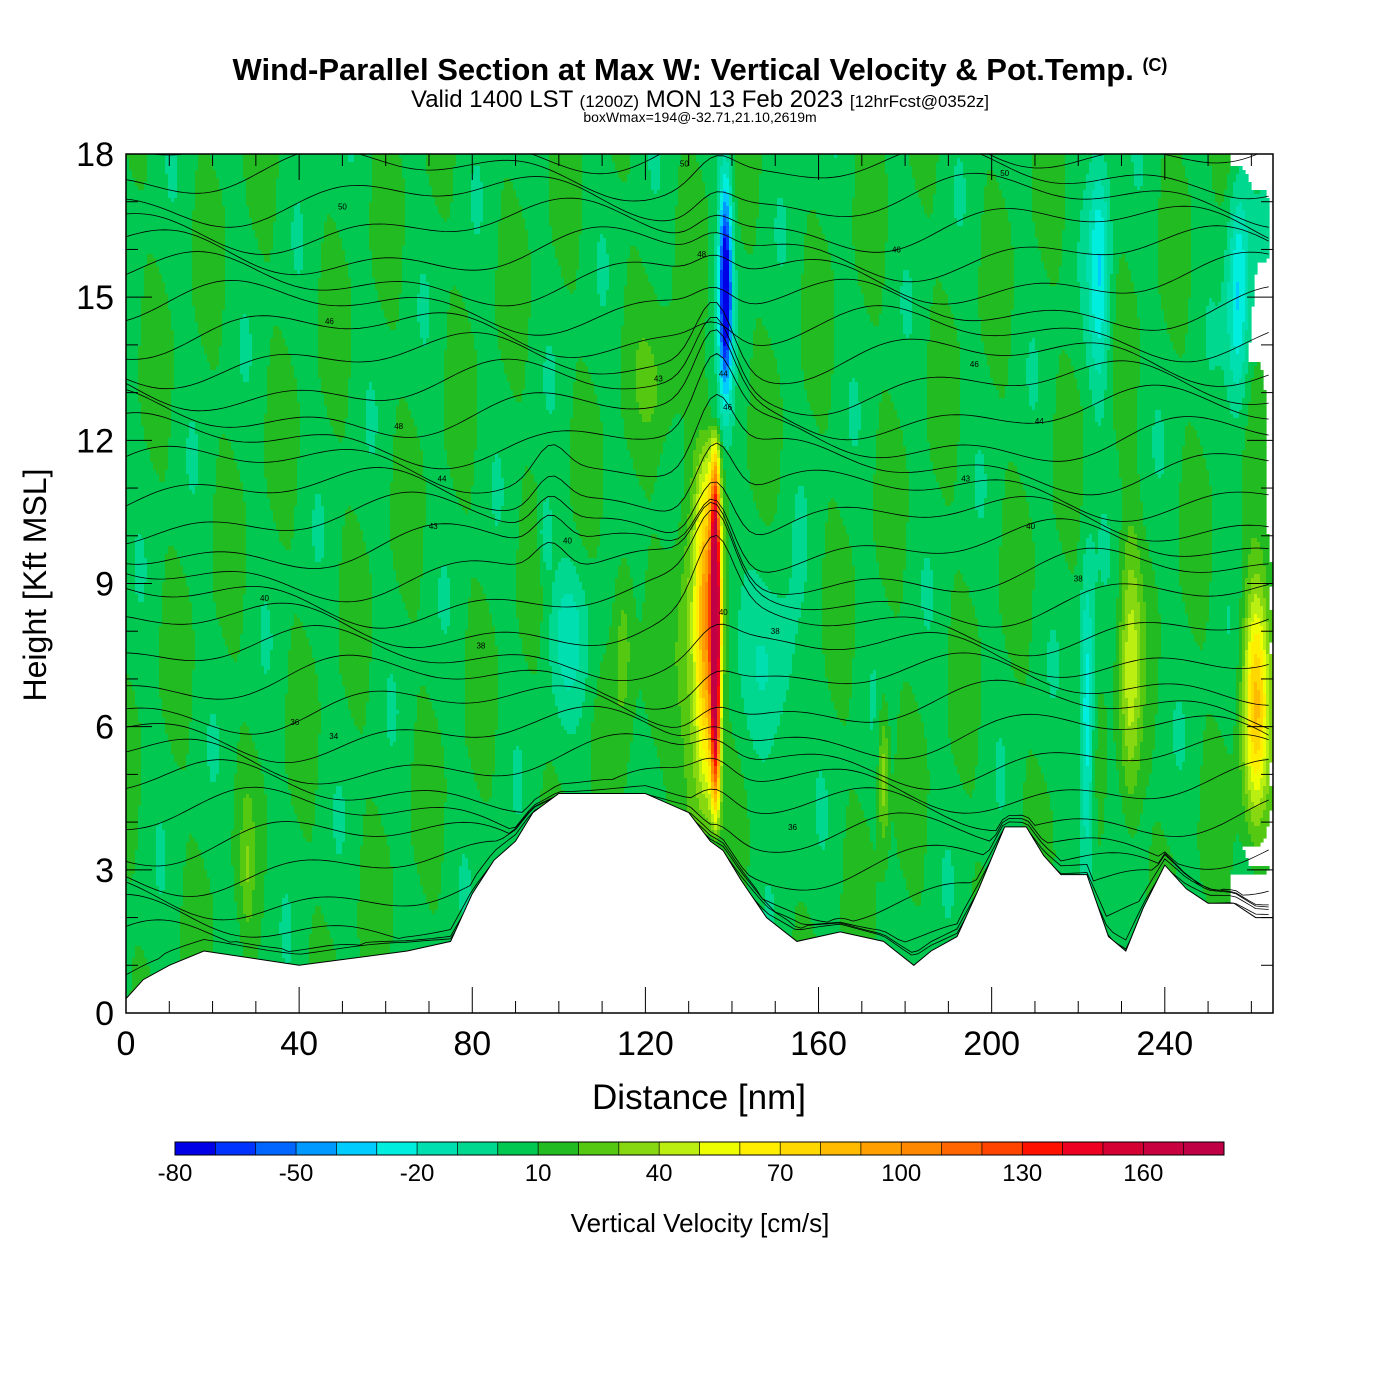 The height and width of the screenshot is (1400, 1400). Describe the element at coordinates (417, 1173) in the screenshot. I see `colorbar-tick-label: -20` at that location.